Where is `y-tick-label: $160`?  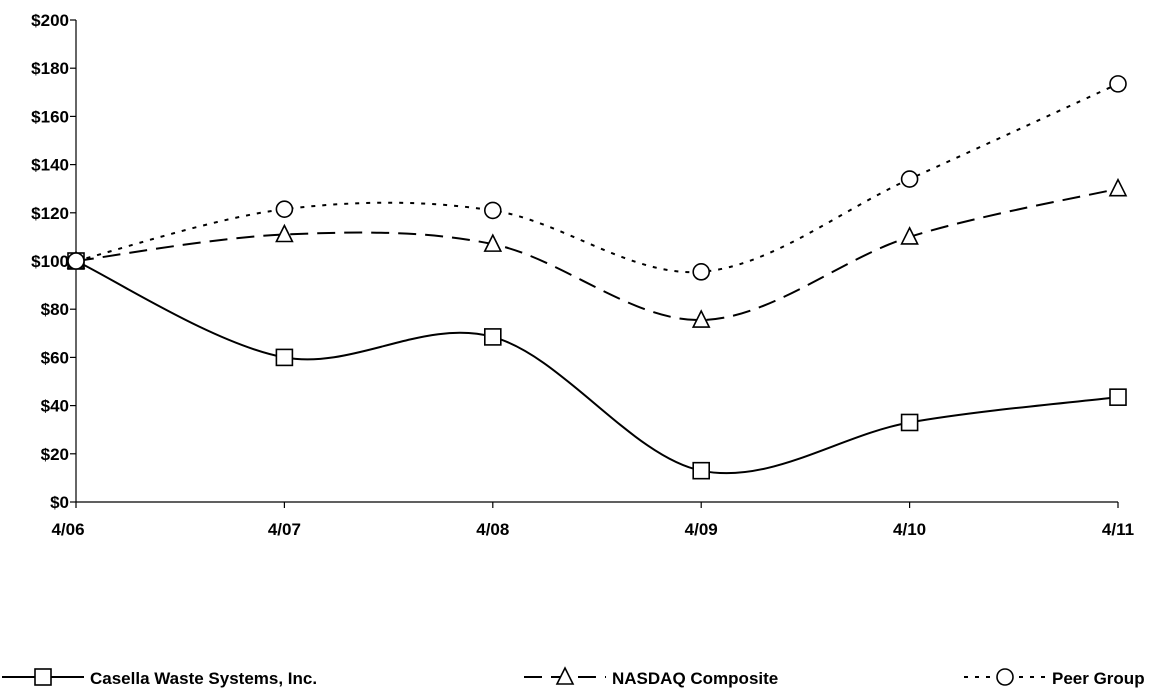 y-tick-label: $160 is located at coordinates (50, 116).